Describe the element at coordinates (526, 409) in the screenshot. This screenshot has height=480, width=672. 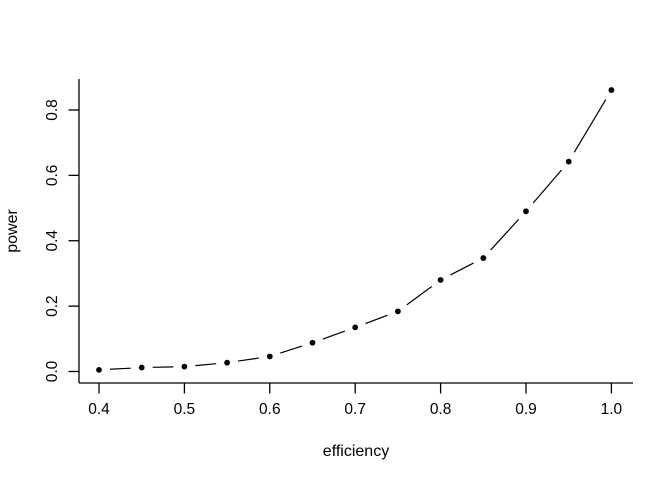
I see `x-tick-label: 0.9` at that location.